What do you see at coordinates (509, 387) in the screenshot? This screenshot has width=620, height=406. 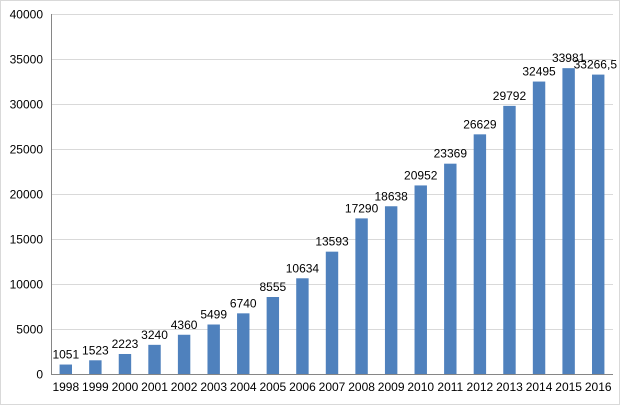 I see `x-tick-label-2013: 2013` at bounding box center [509, 387].